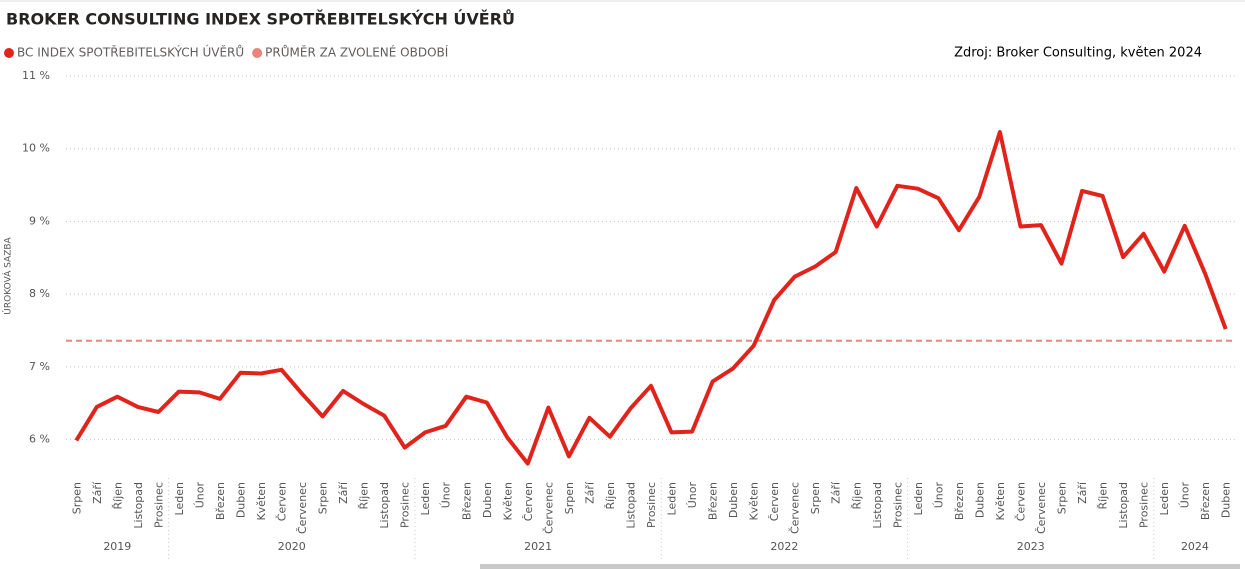  Describe the element at coordinates (357, 52) in the screenshot. I see `legend-label: PRŮMĚR ZA ZVOLENÉ OBDOBÍ` at that location.